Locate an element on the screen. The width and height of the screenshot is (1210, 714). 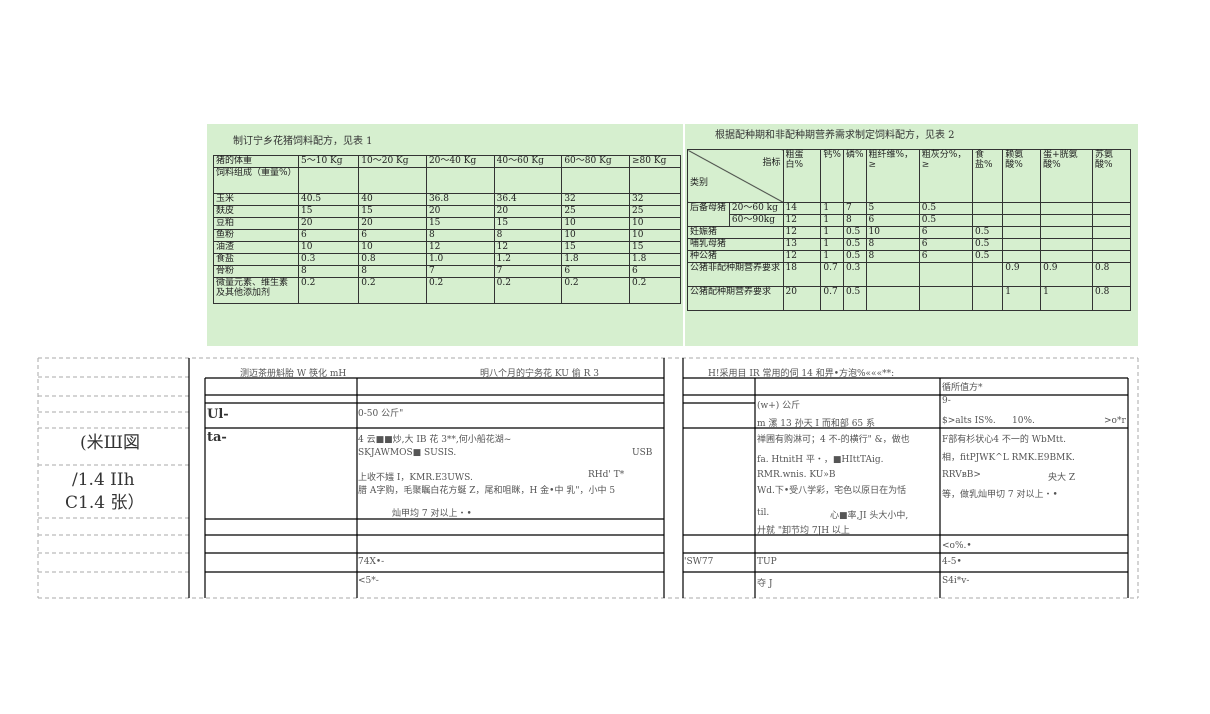
ocr-text: 10%. is located at coordinates (1023, 421).